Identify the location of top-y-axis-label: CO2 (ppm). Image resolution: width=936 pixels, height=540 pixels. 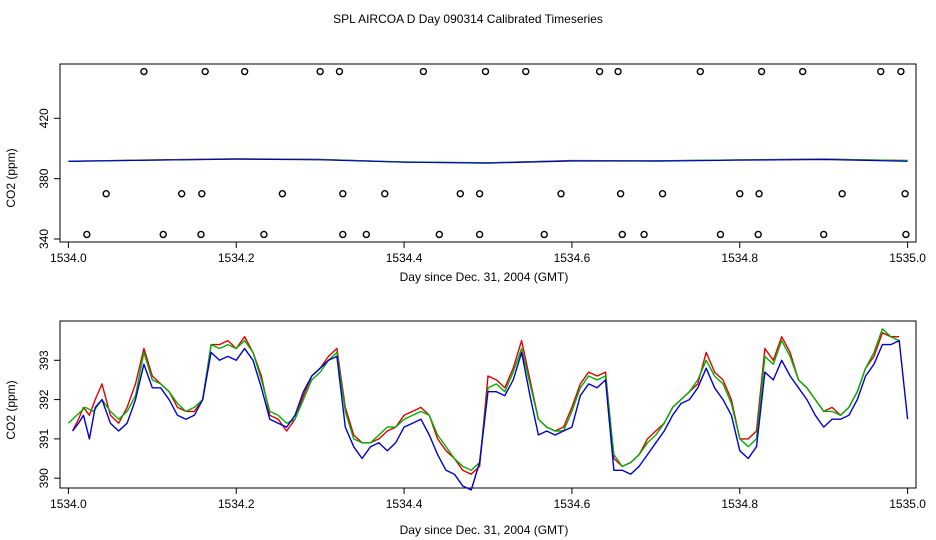
(11, 177).